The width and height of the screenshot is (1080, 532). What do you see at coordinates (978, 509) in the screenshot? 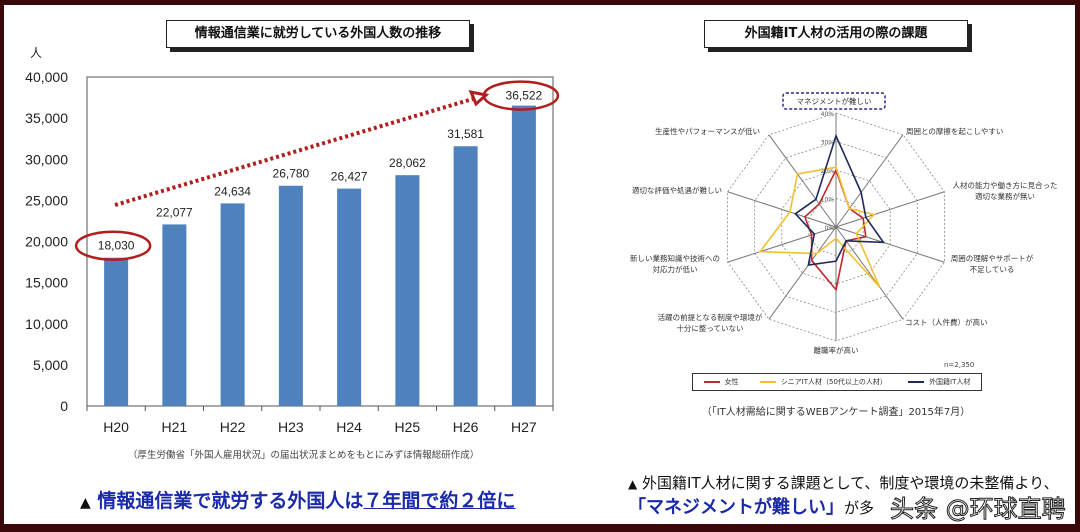
I see `watermark: 头条 @环球直聘` at bounding box center [978, 509].